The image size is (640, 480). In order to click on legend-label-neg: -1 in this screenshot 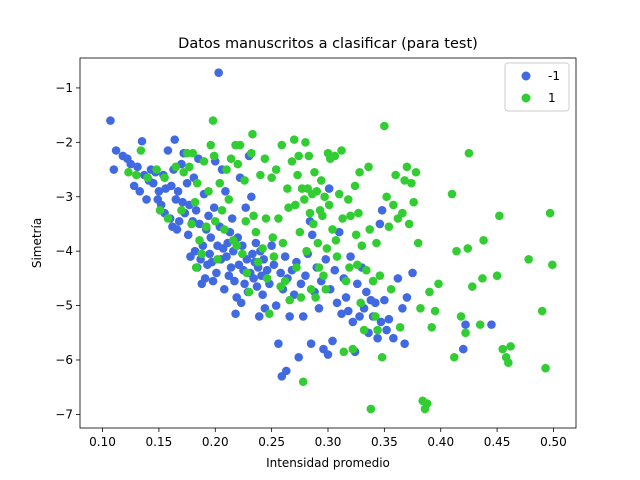, I will do `click(554, 76)`.